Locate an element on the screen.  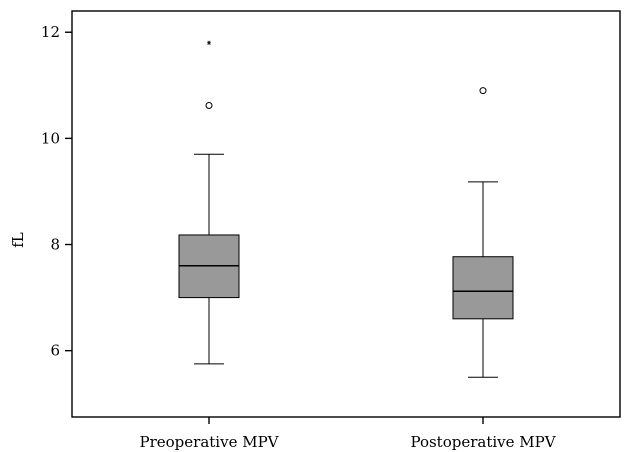
y-axis-ticks: 6 8 10 12 is located at coordinates (56, 191).